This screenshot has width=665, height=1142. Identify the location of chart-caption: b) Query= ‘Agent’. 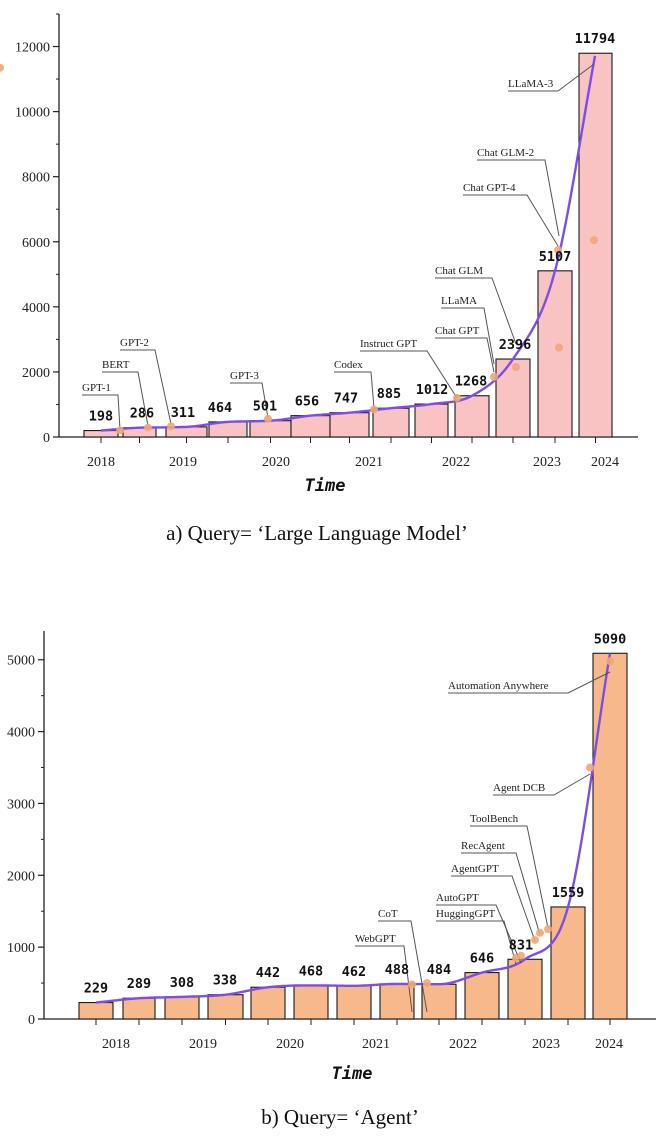
(340, 1117).